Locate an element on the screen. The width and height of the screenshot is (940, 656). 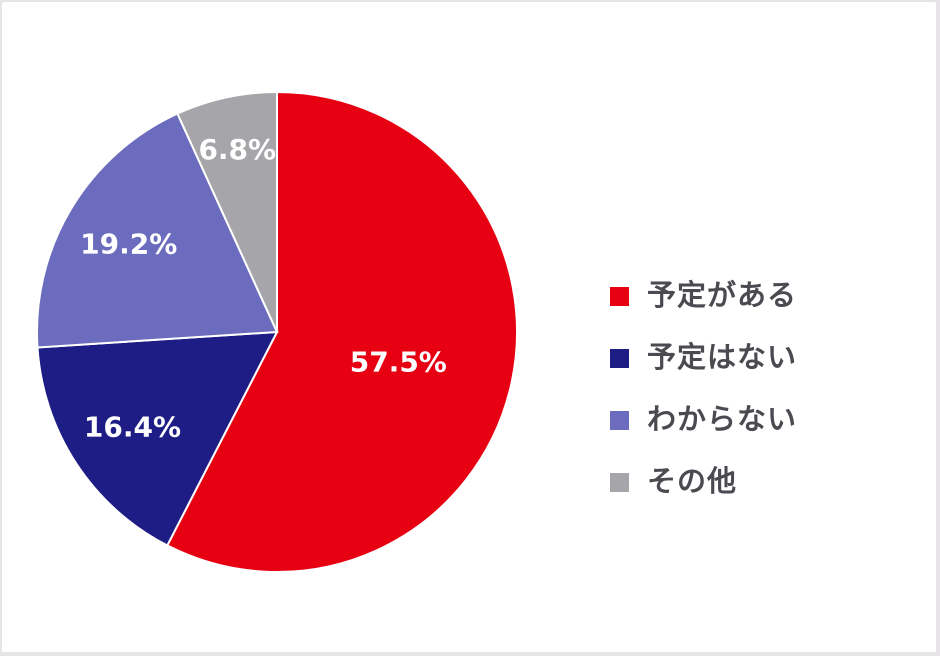
legend-label: 予定がある is located at coordinates (722, 295).